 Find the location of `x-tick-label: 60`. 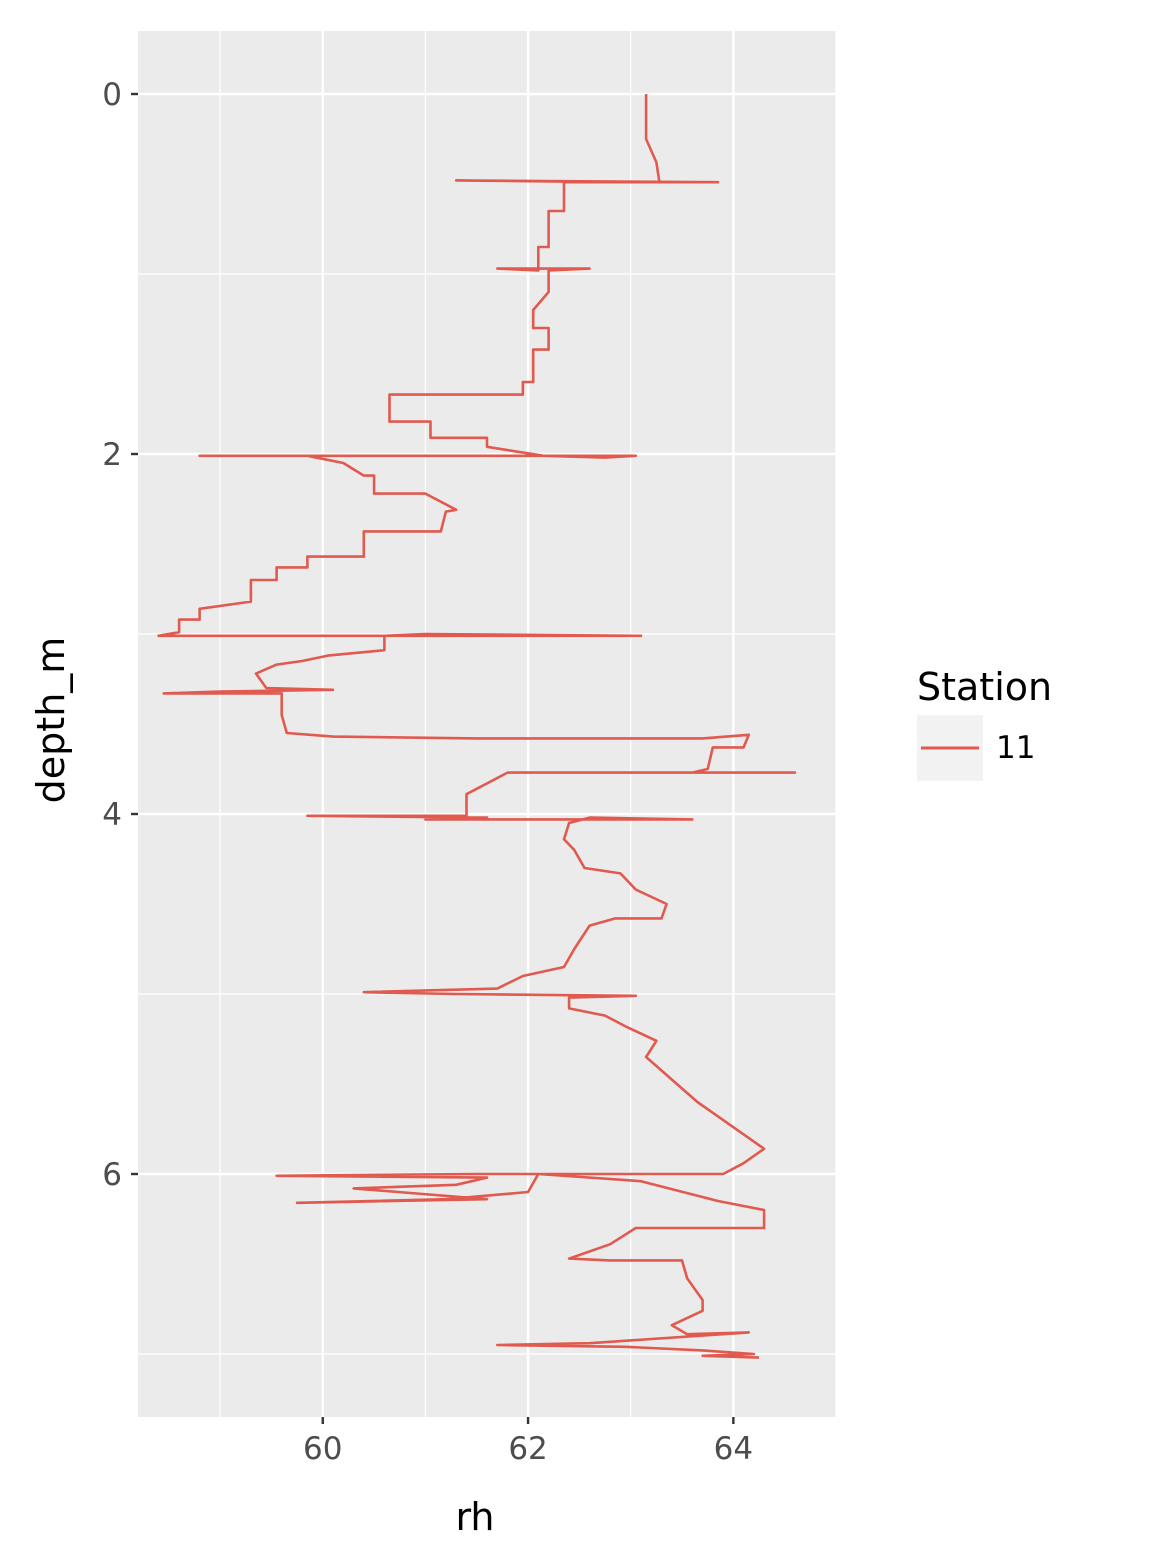

x-tick-label: 60 is located at coordinates (322, 1449).